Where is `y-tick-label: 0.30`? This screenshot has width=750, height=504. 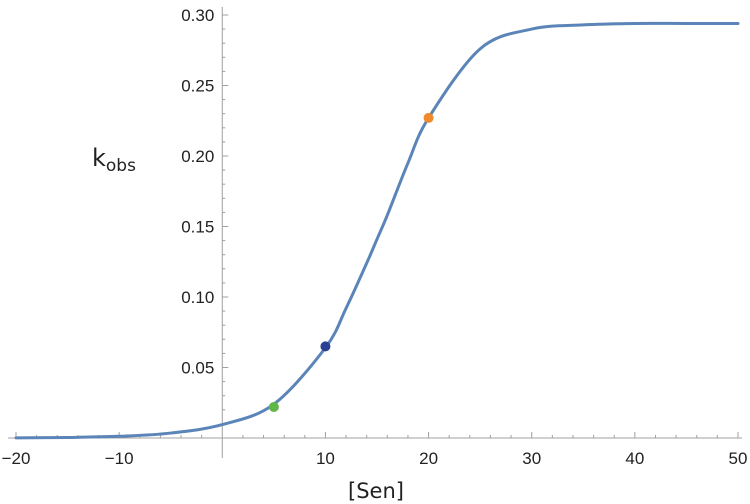 y-tick-label: 0.30 is located at coordinates (197, 15).